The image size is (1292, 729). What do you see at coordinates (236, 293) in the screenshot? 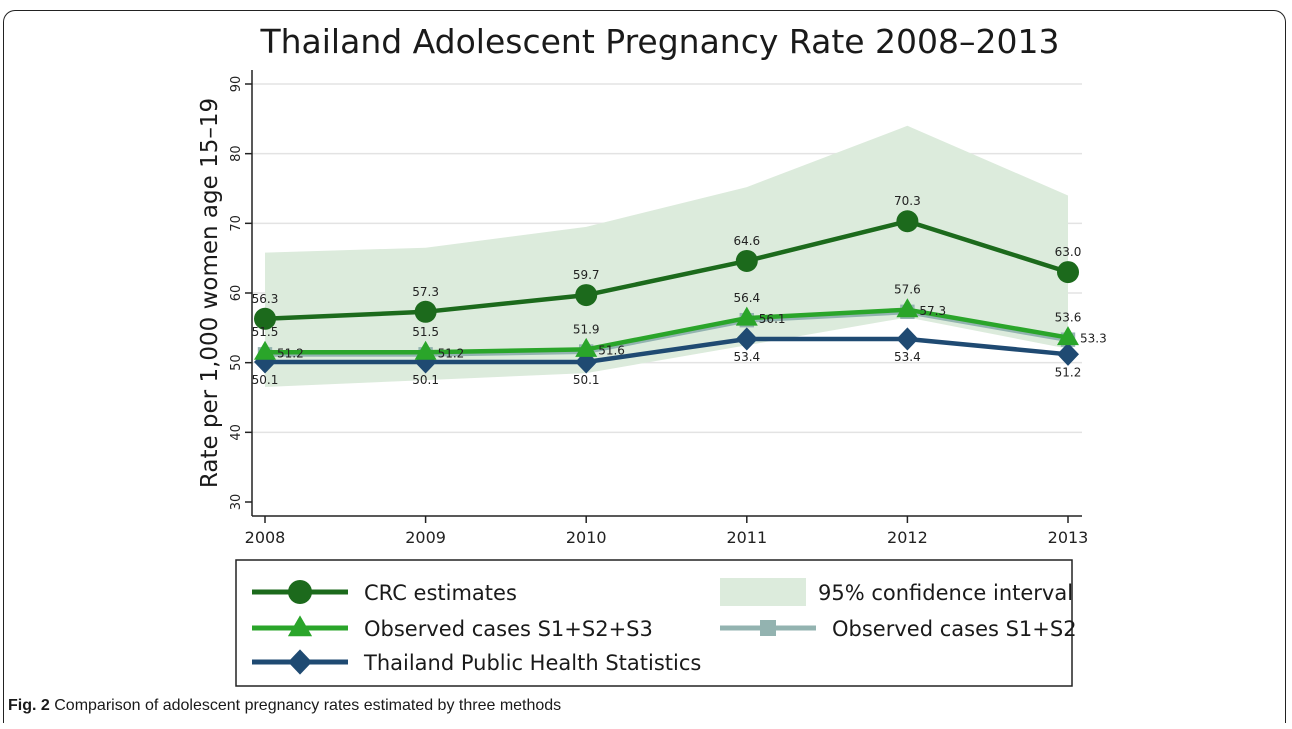
I see `y-tick-label: 60` at bounding box center [236, 293].